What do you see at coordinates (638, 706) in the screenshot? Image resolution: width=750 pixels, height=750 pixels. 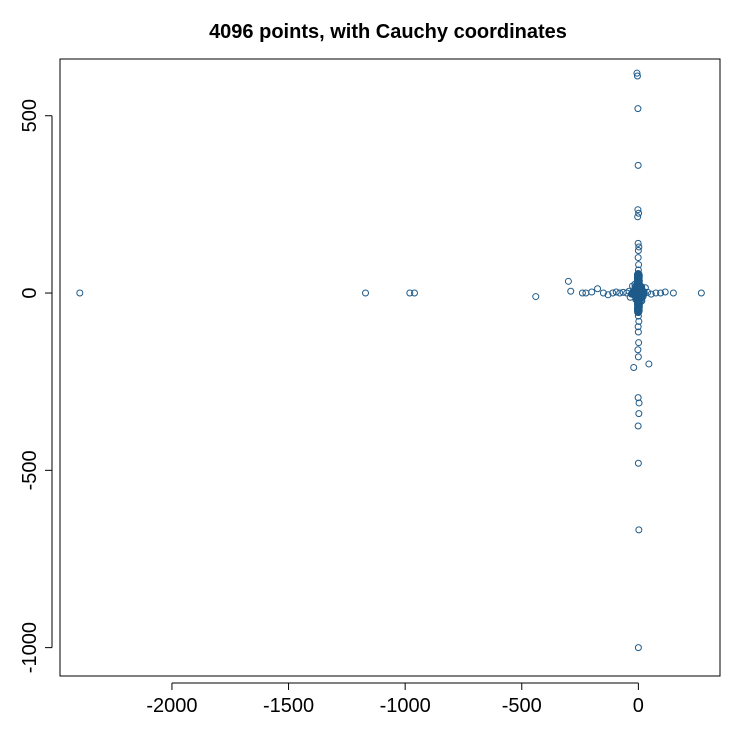 I see `x-tick-label: 0` at bounding box center [638, 706].